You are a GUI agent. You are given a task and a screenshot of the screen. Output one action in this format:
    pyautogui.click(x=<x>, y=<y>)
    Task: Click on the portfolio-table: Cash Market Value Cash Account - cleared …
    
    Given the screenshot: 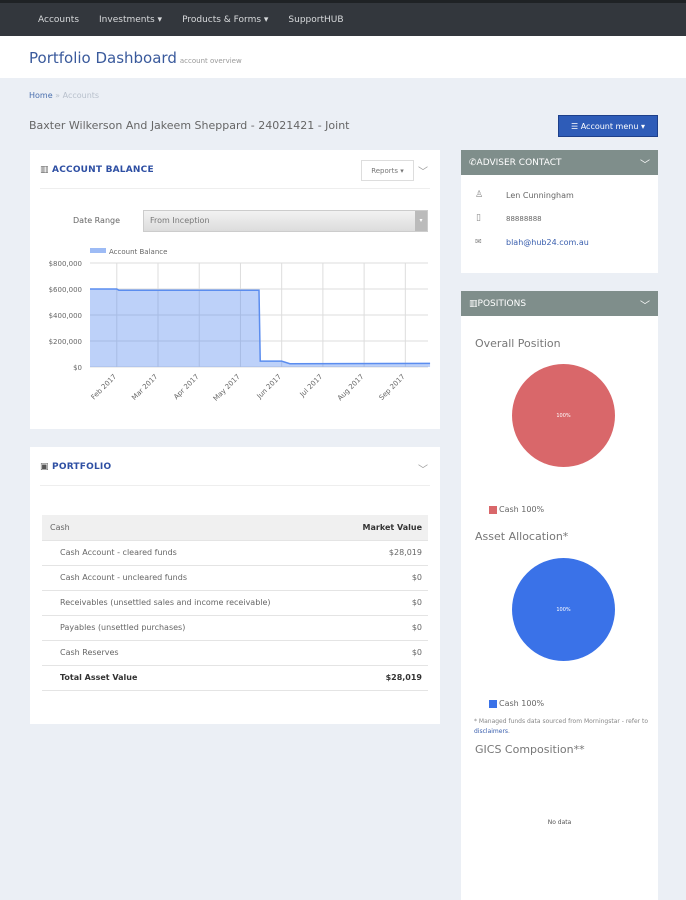 What is the action you would take?
    pyautogui.click(x=235, y=603)
    